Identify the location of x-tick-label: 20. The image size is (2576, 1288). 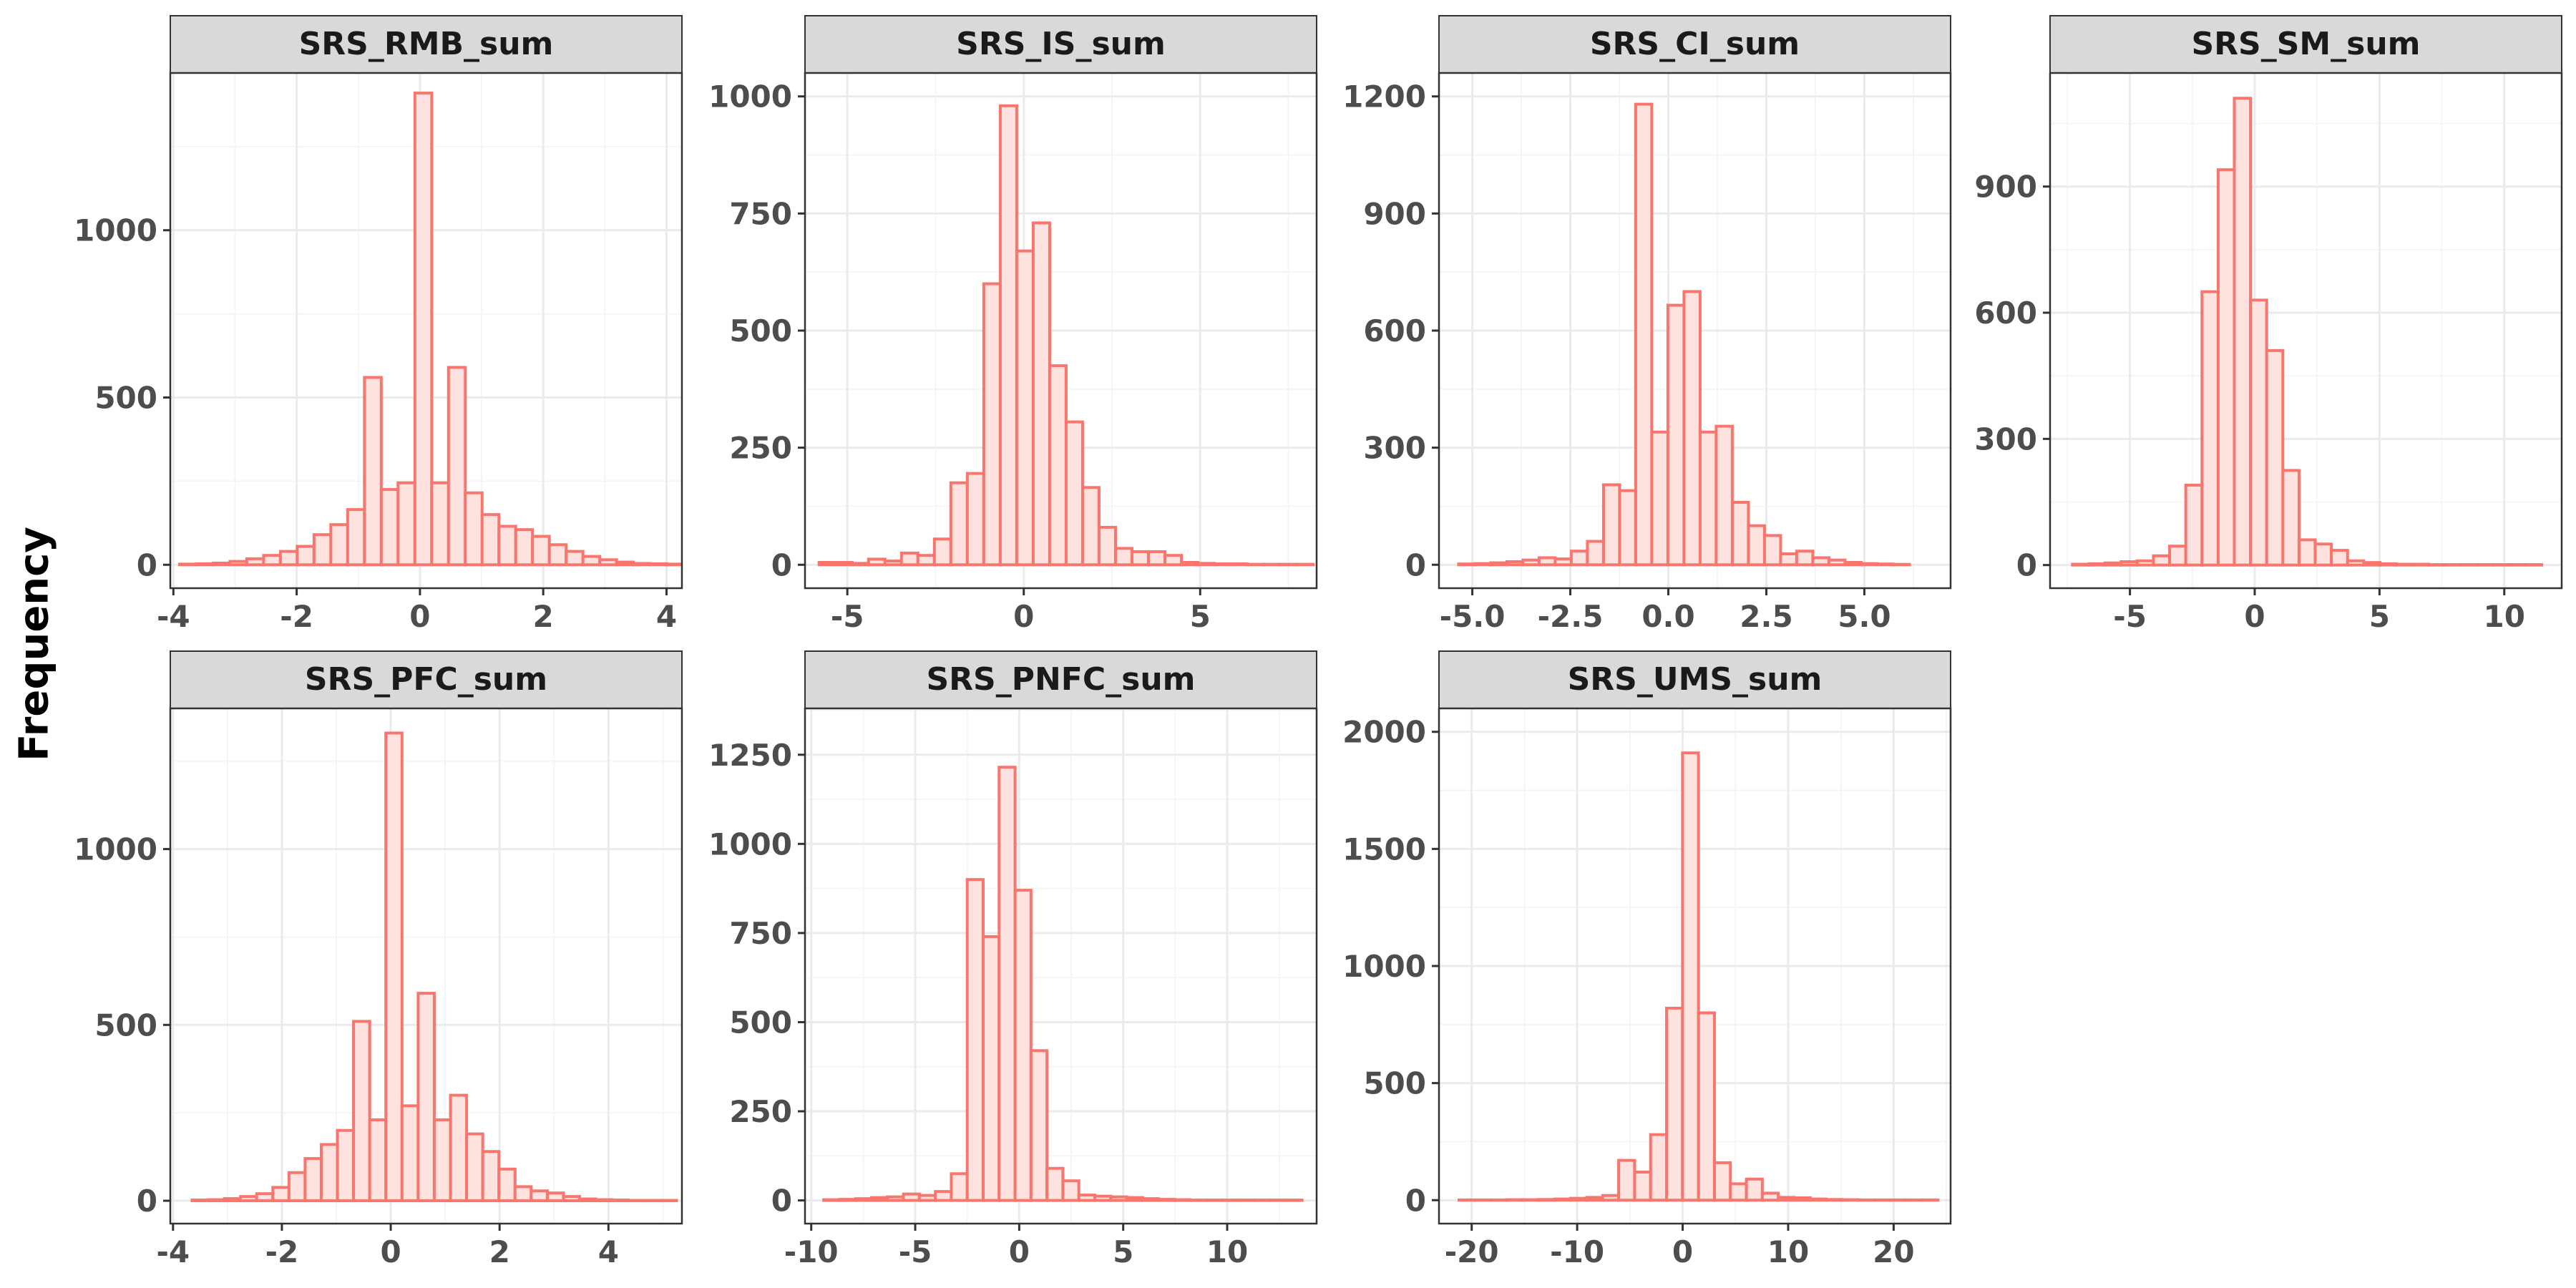
(1893, 1251).